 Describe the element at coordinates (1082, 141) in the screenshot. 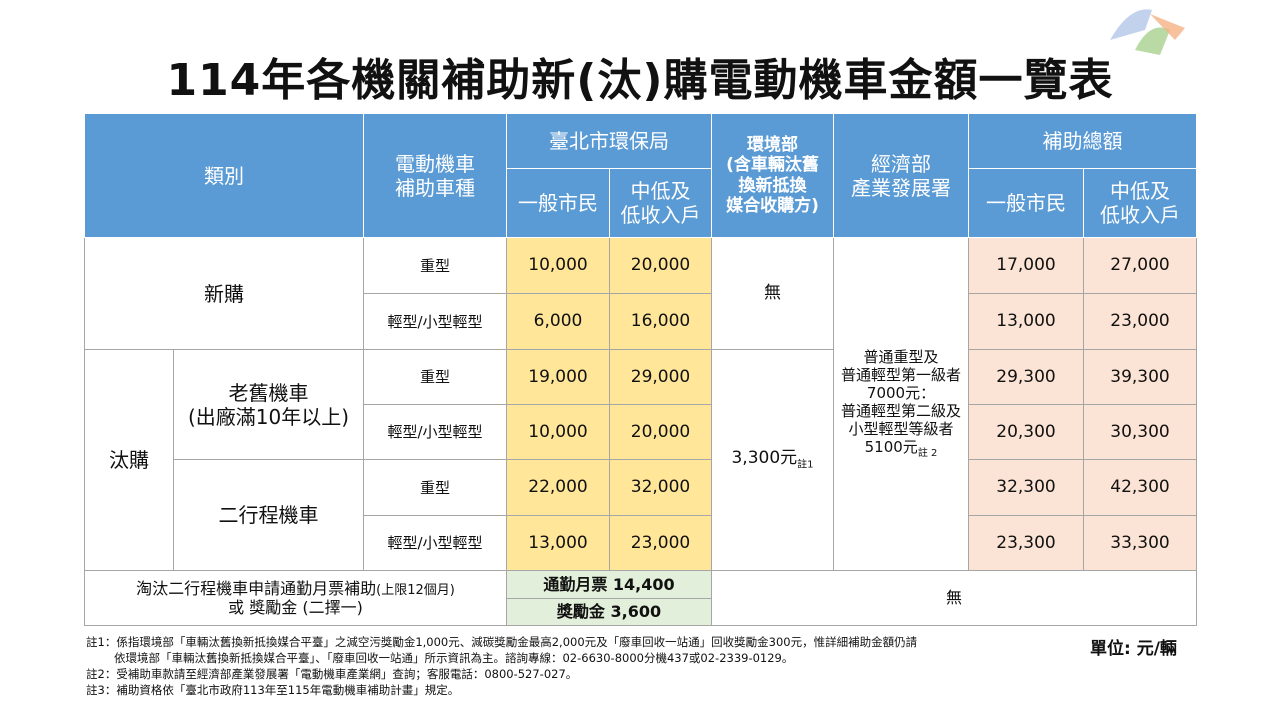

I see `header-cell: 補助總額` at that location.